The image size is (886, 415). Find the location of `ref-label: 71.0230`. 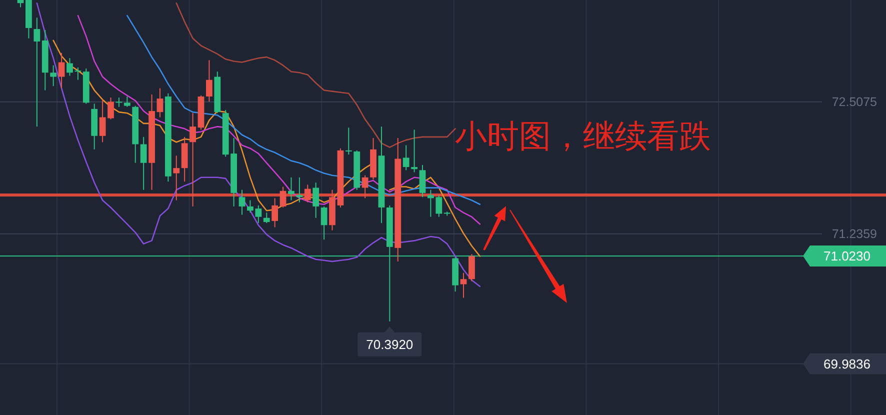

ref-label: 71.0230 is located at coordinates (844, 255).